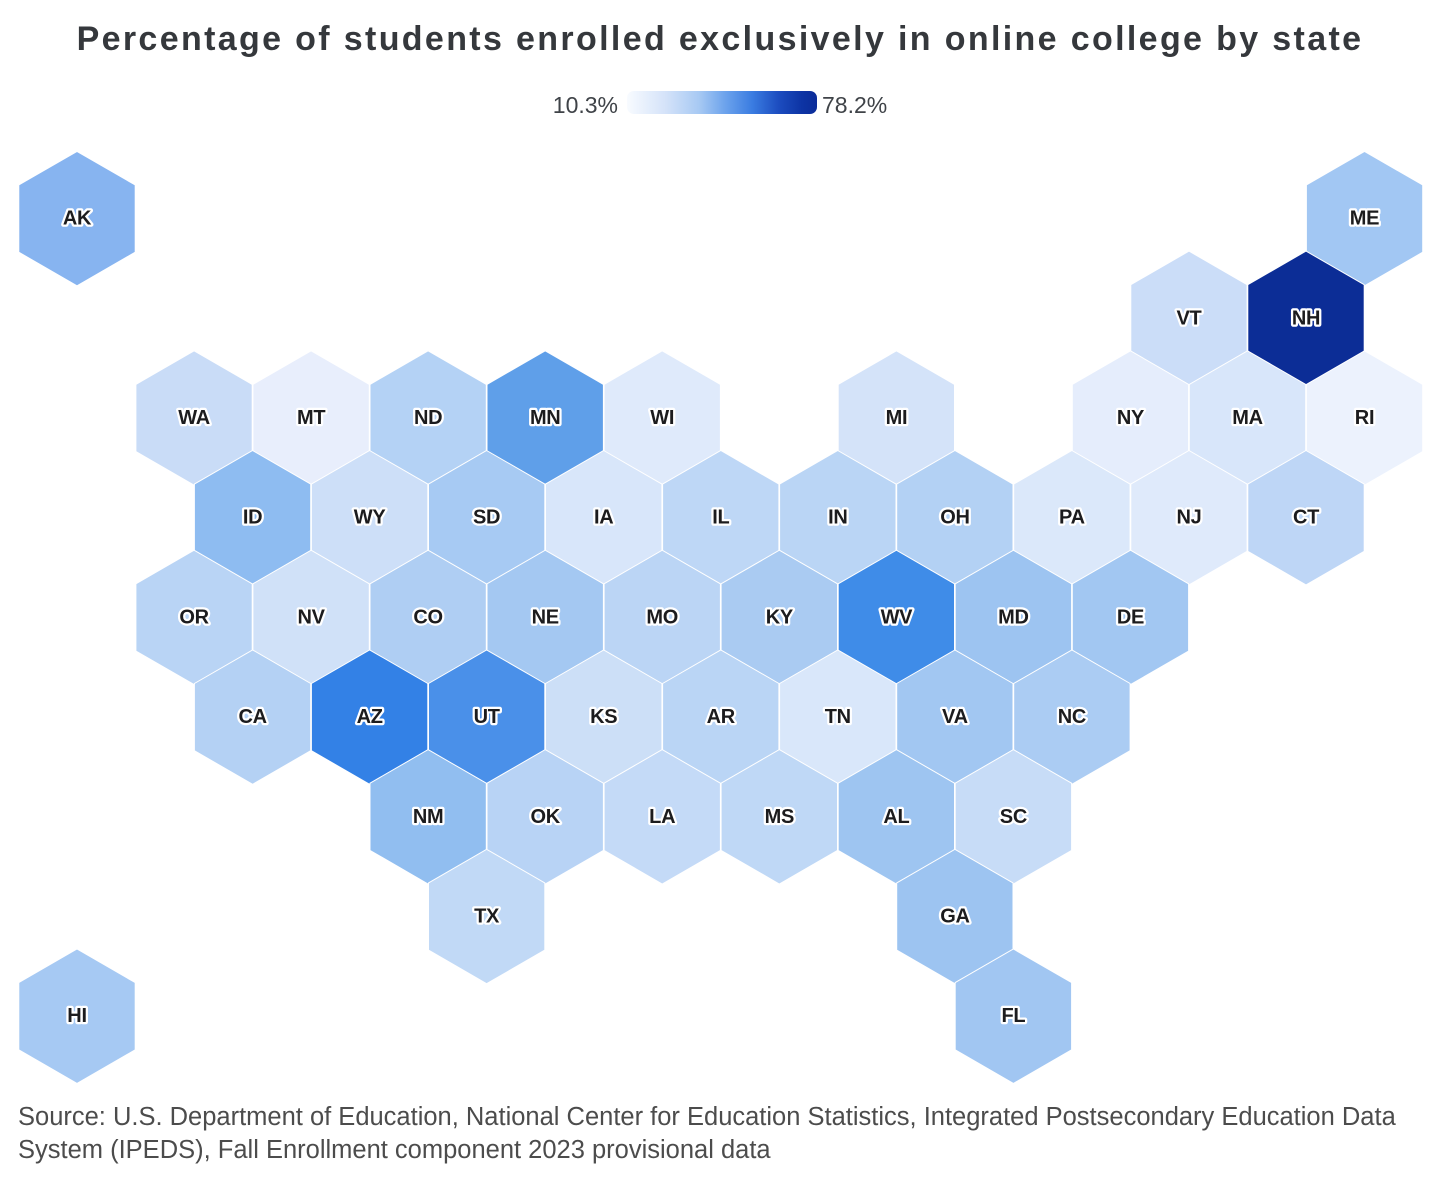 This screenshot has height=1185, width=1440. Describe the element at coordinates (1306, 318) in the screenshot. I see `svg-text: NH` at that location.